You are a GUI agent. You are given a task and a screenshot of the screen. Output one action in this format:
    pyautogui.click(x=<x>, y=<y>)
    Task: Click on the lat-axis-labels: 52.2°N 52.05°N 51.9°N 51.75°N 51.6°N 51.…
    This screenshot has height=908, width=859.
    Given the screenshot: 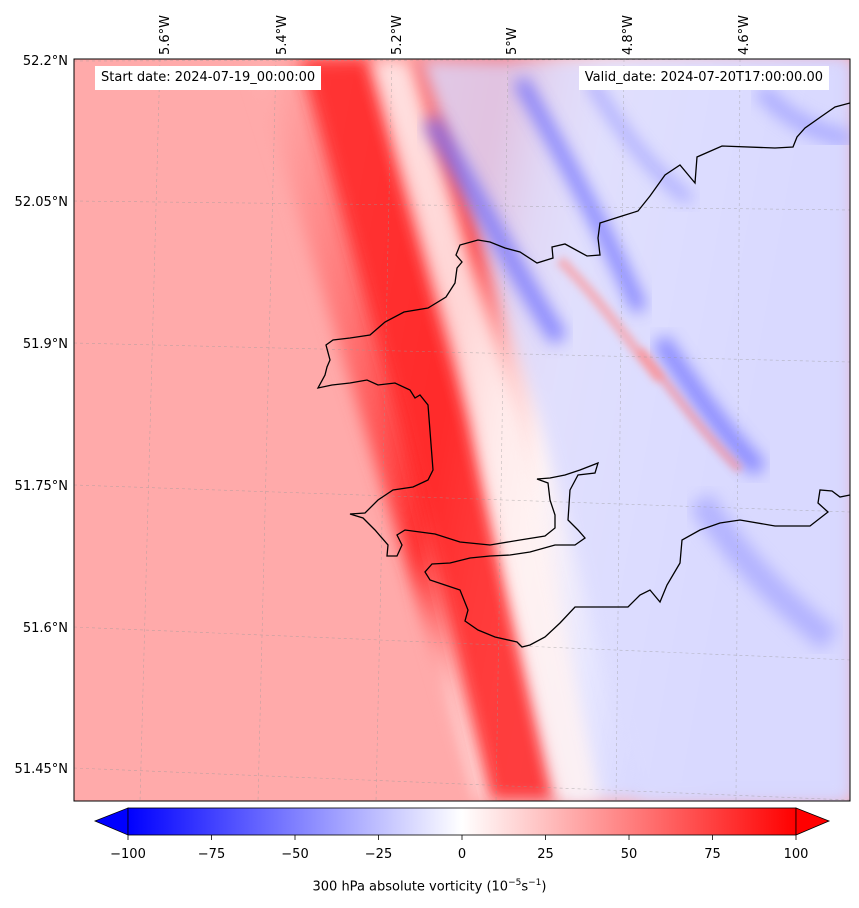 What is the action you would take?
    pyautogui.click(x=41, y=415)
    